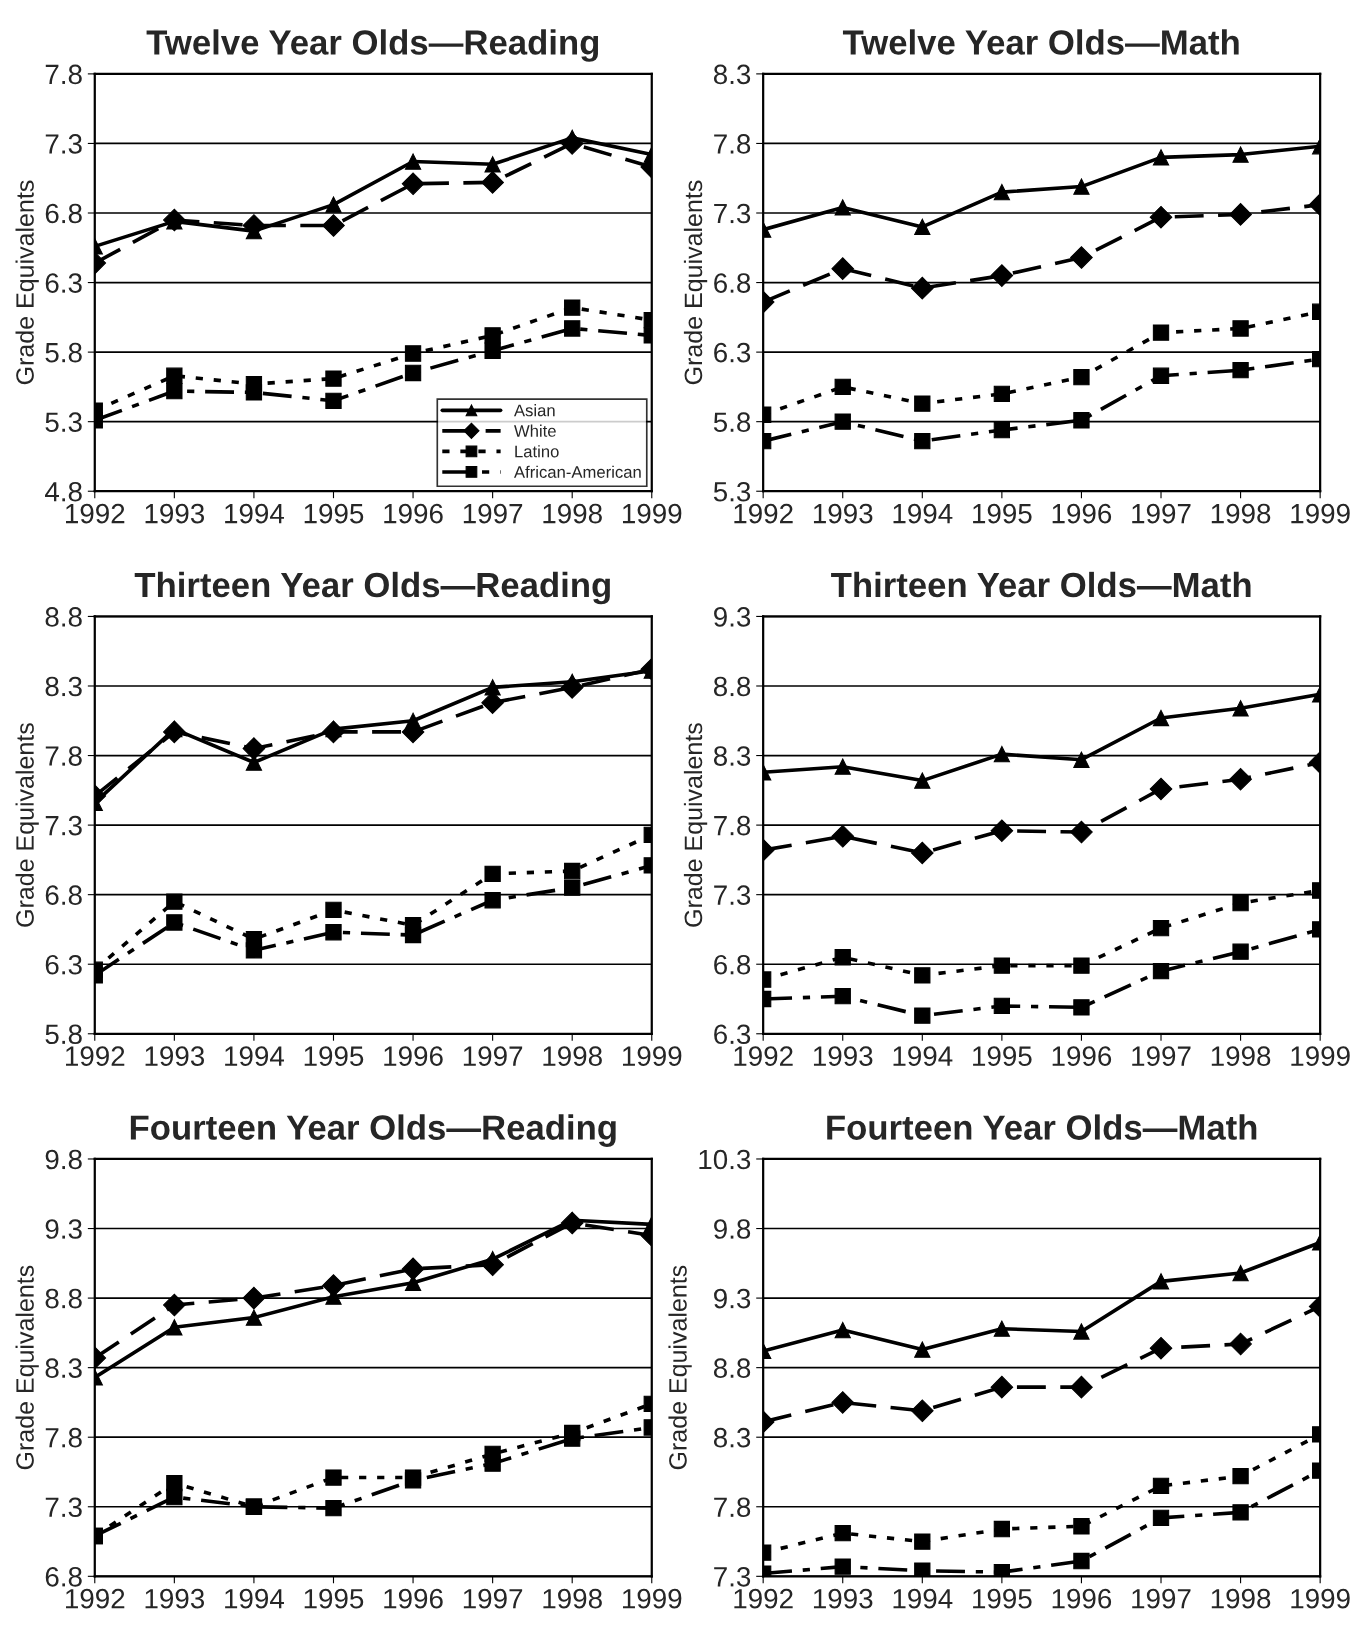  I want to click on chart-title: Fourteen Year Olds—Reading, so click(373, 1130).